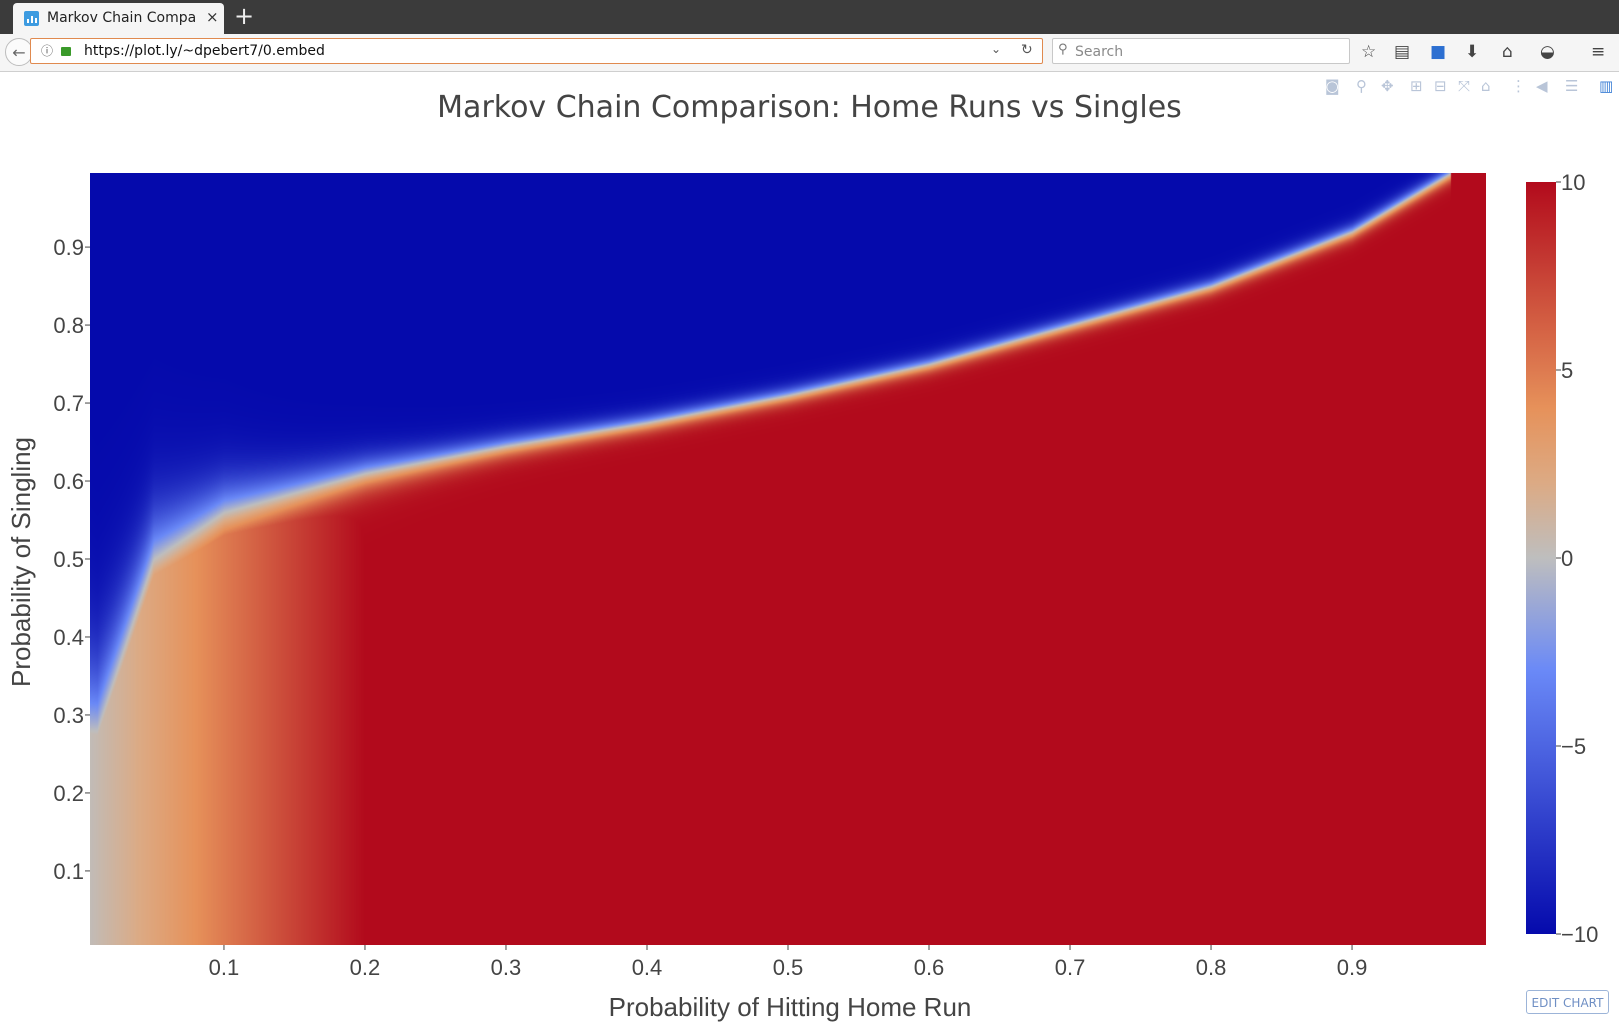  Describe the element at coordinates (1027, 50) in the screenshot. I see `reload-icon: ↻` at that location.